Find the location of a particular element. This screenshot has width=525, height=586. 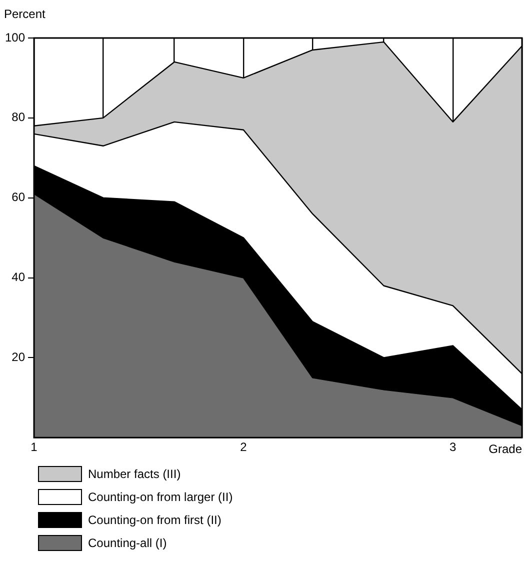

x-tick-label: 2 is located at coordinates (244, 447).